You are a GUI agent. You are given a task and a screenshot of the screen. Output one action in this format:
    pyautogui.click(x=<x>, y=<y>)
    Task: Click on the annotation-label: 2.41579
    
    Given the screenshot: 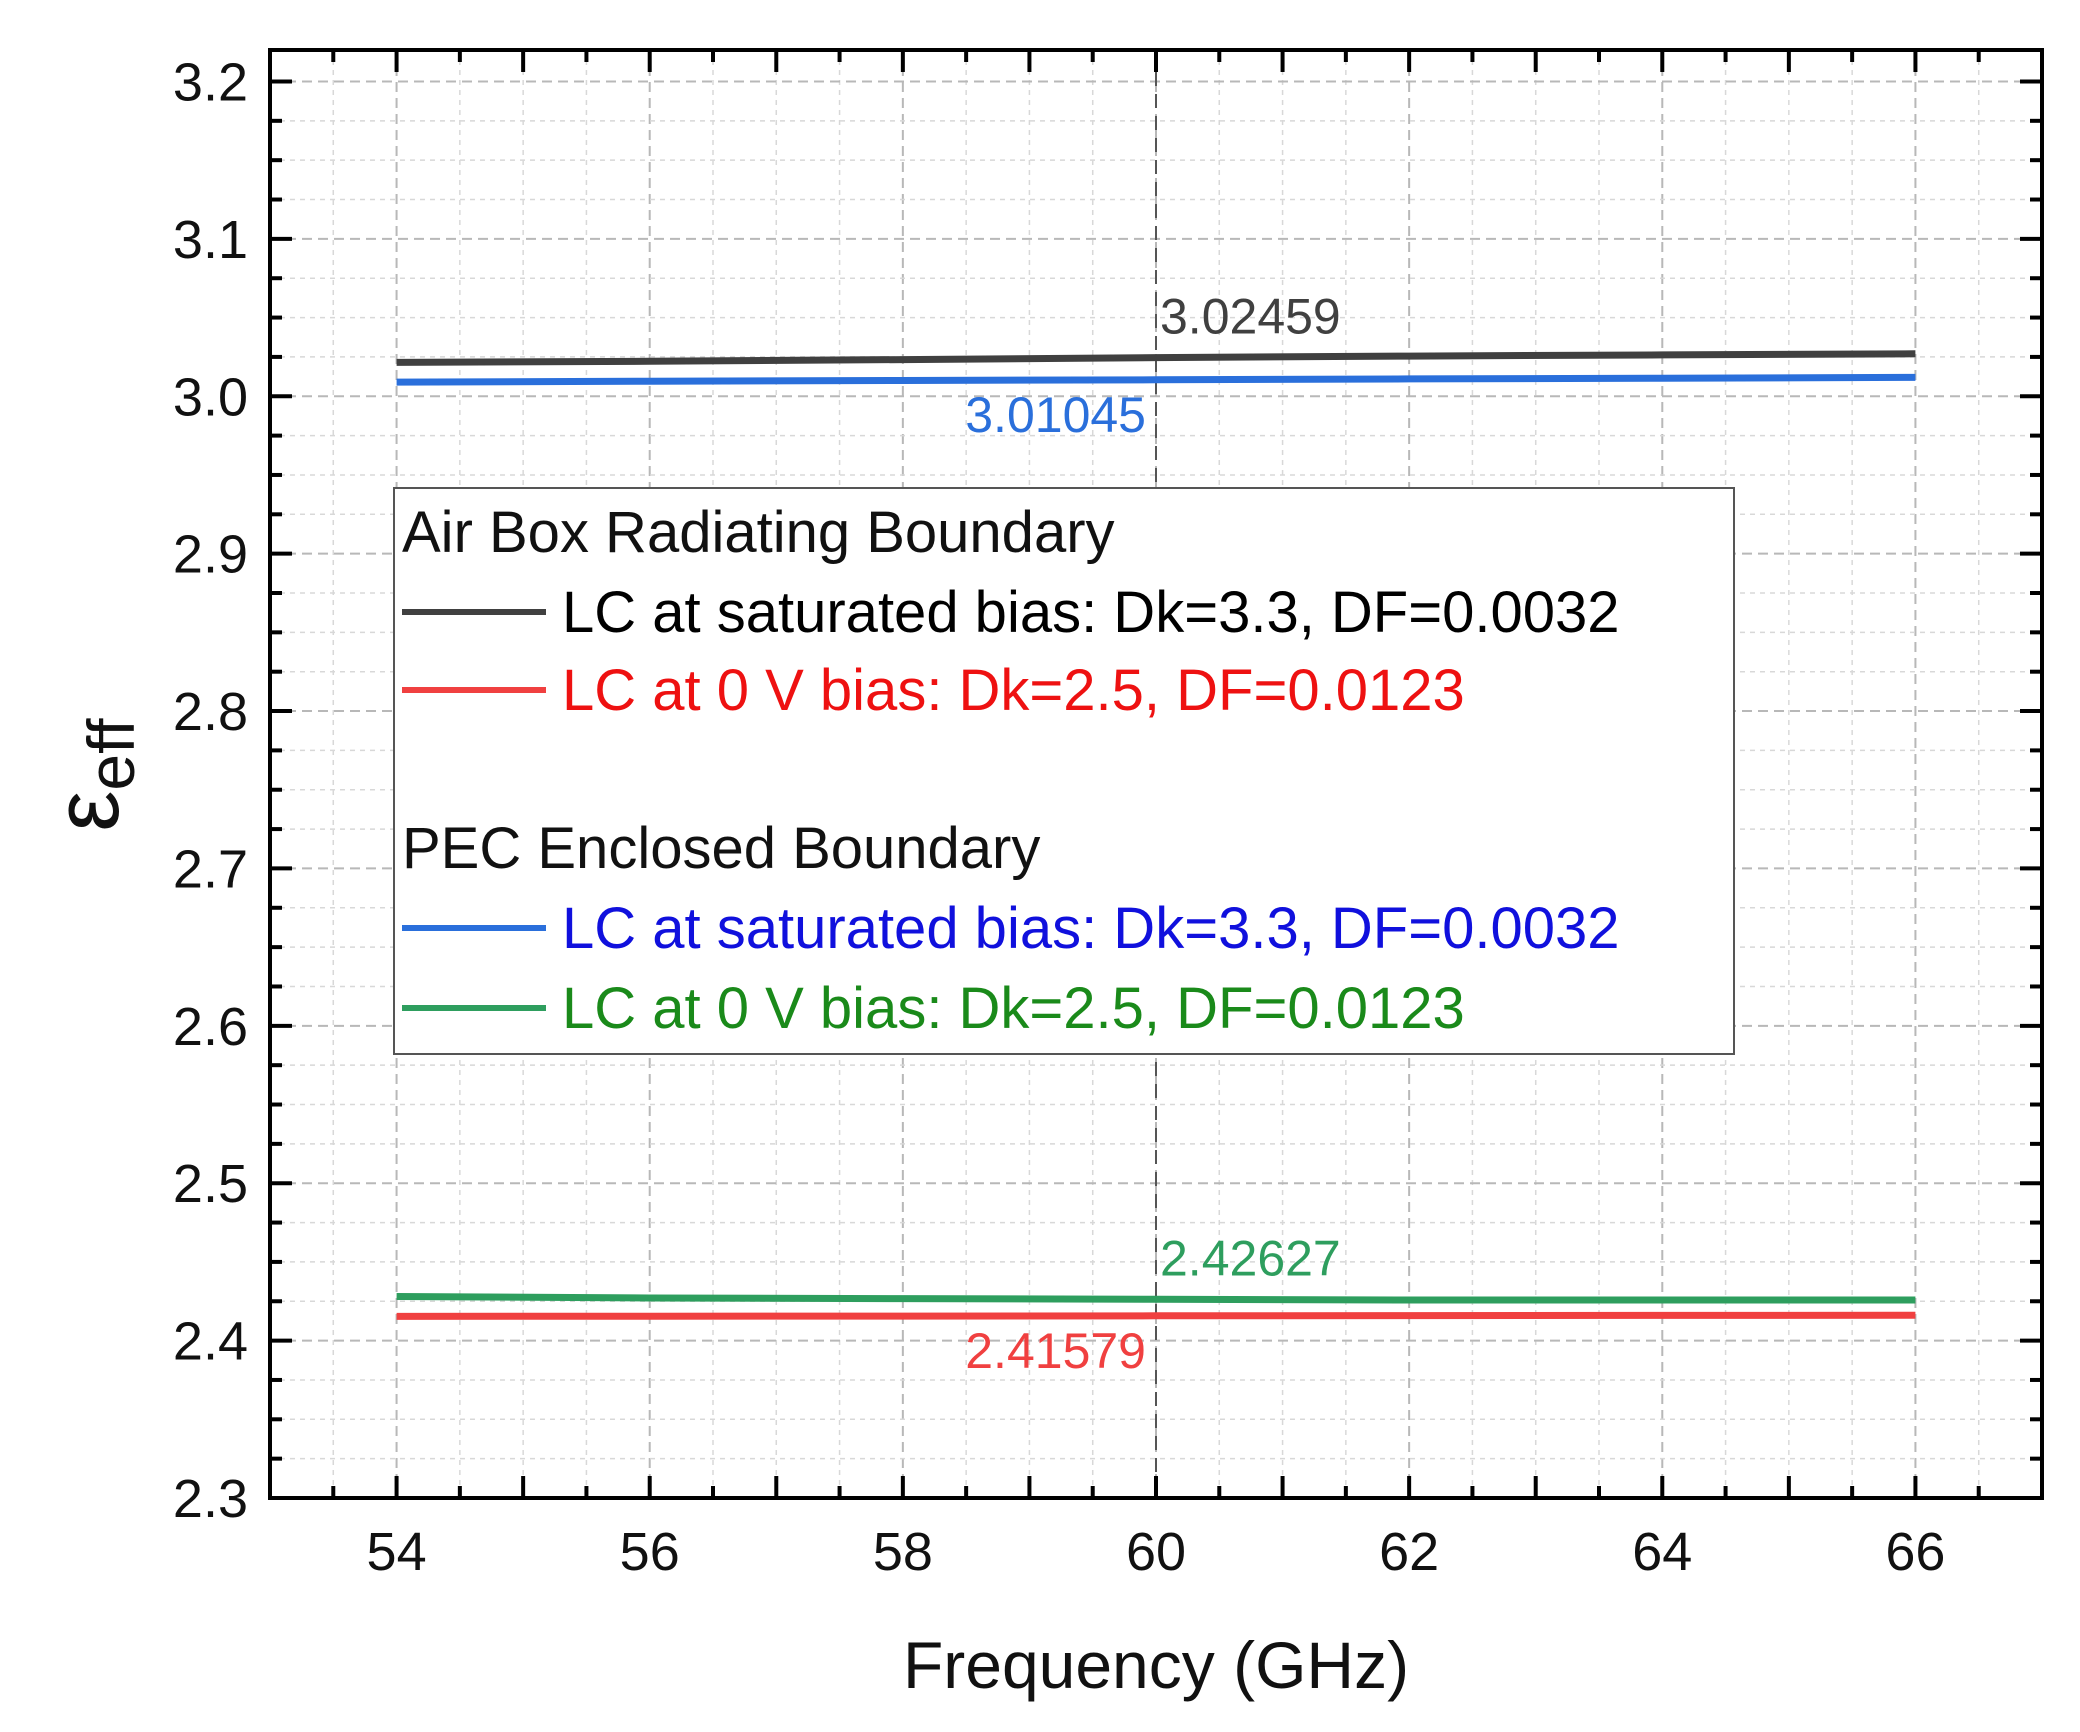 What is the action you would take?
    pyautogui.click(x=1055, y=1351)
    